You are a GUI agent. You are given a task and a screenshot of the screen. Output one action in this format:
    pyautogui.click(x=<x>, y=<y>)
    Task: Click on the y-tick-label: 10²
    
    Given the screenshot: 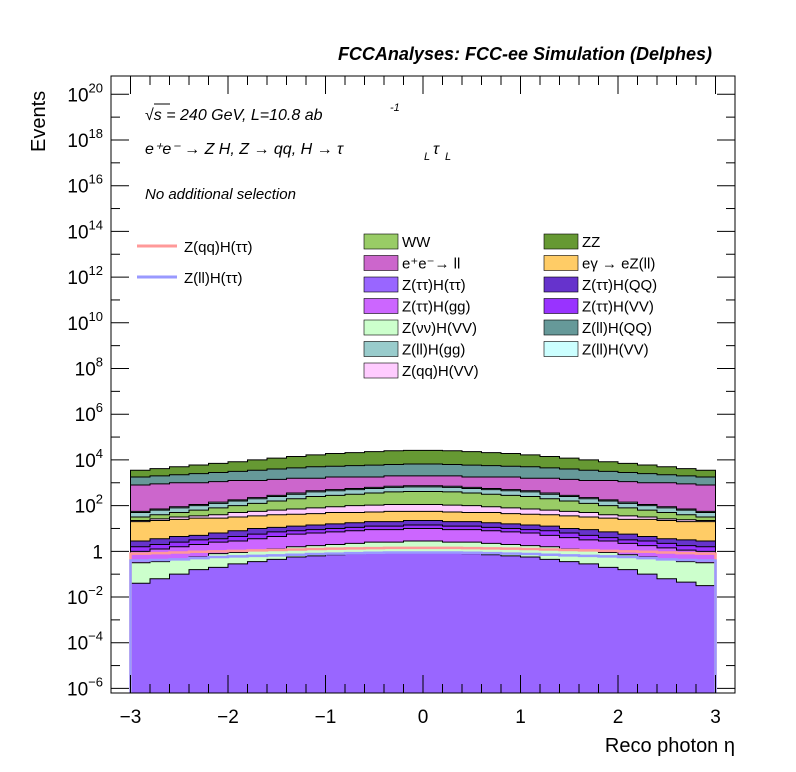 What is the action you would take?
    pyautogui.click(x=89, y=505)
    